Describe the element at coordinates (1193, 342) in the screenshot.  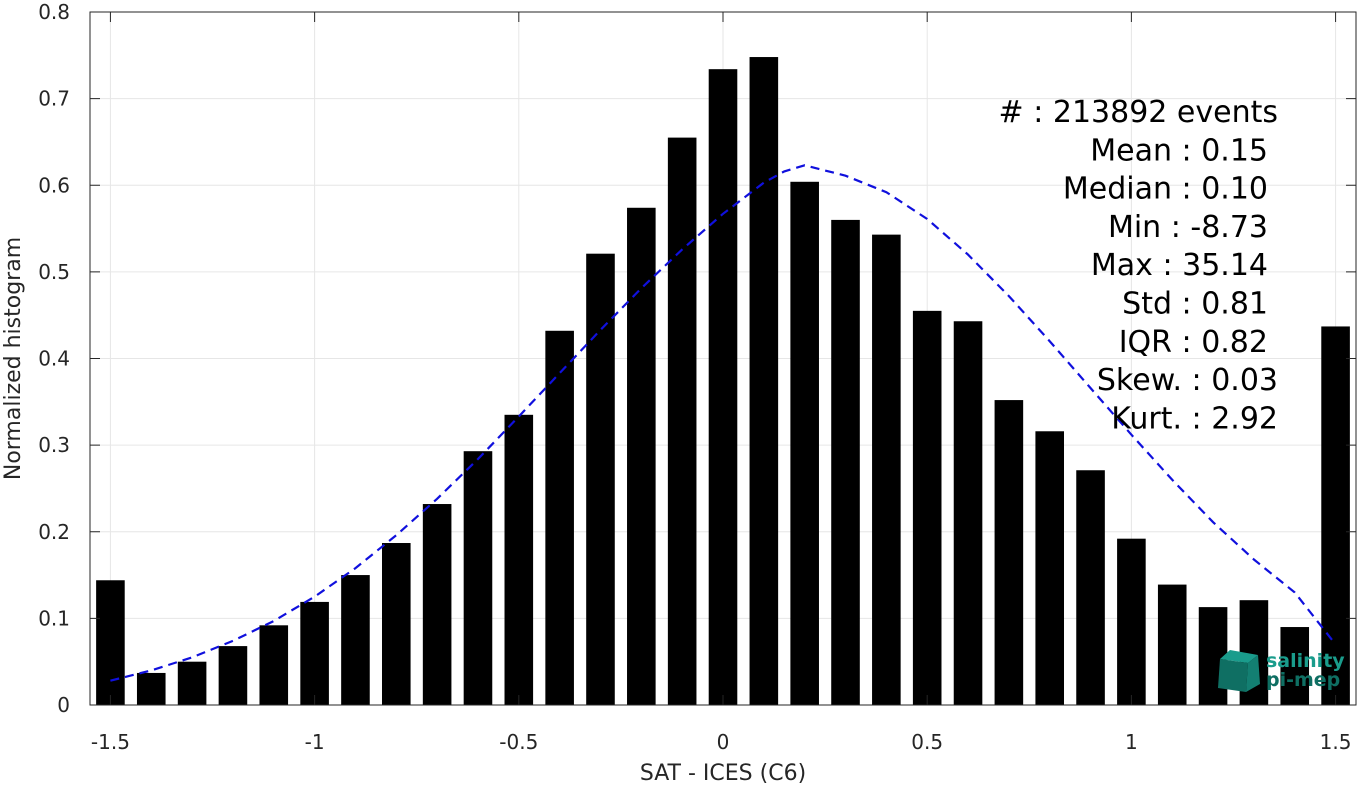
I see `stat-line: IQR : 0.82` at that location.